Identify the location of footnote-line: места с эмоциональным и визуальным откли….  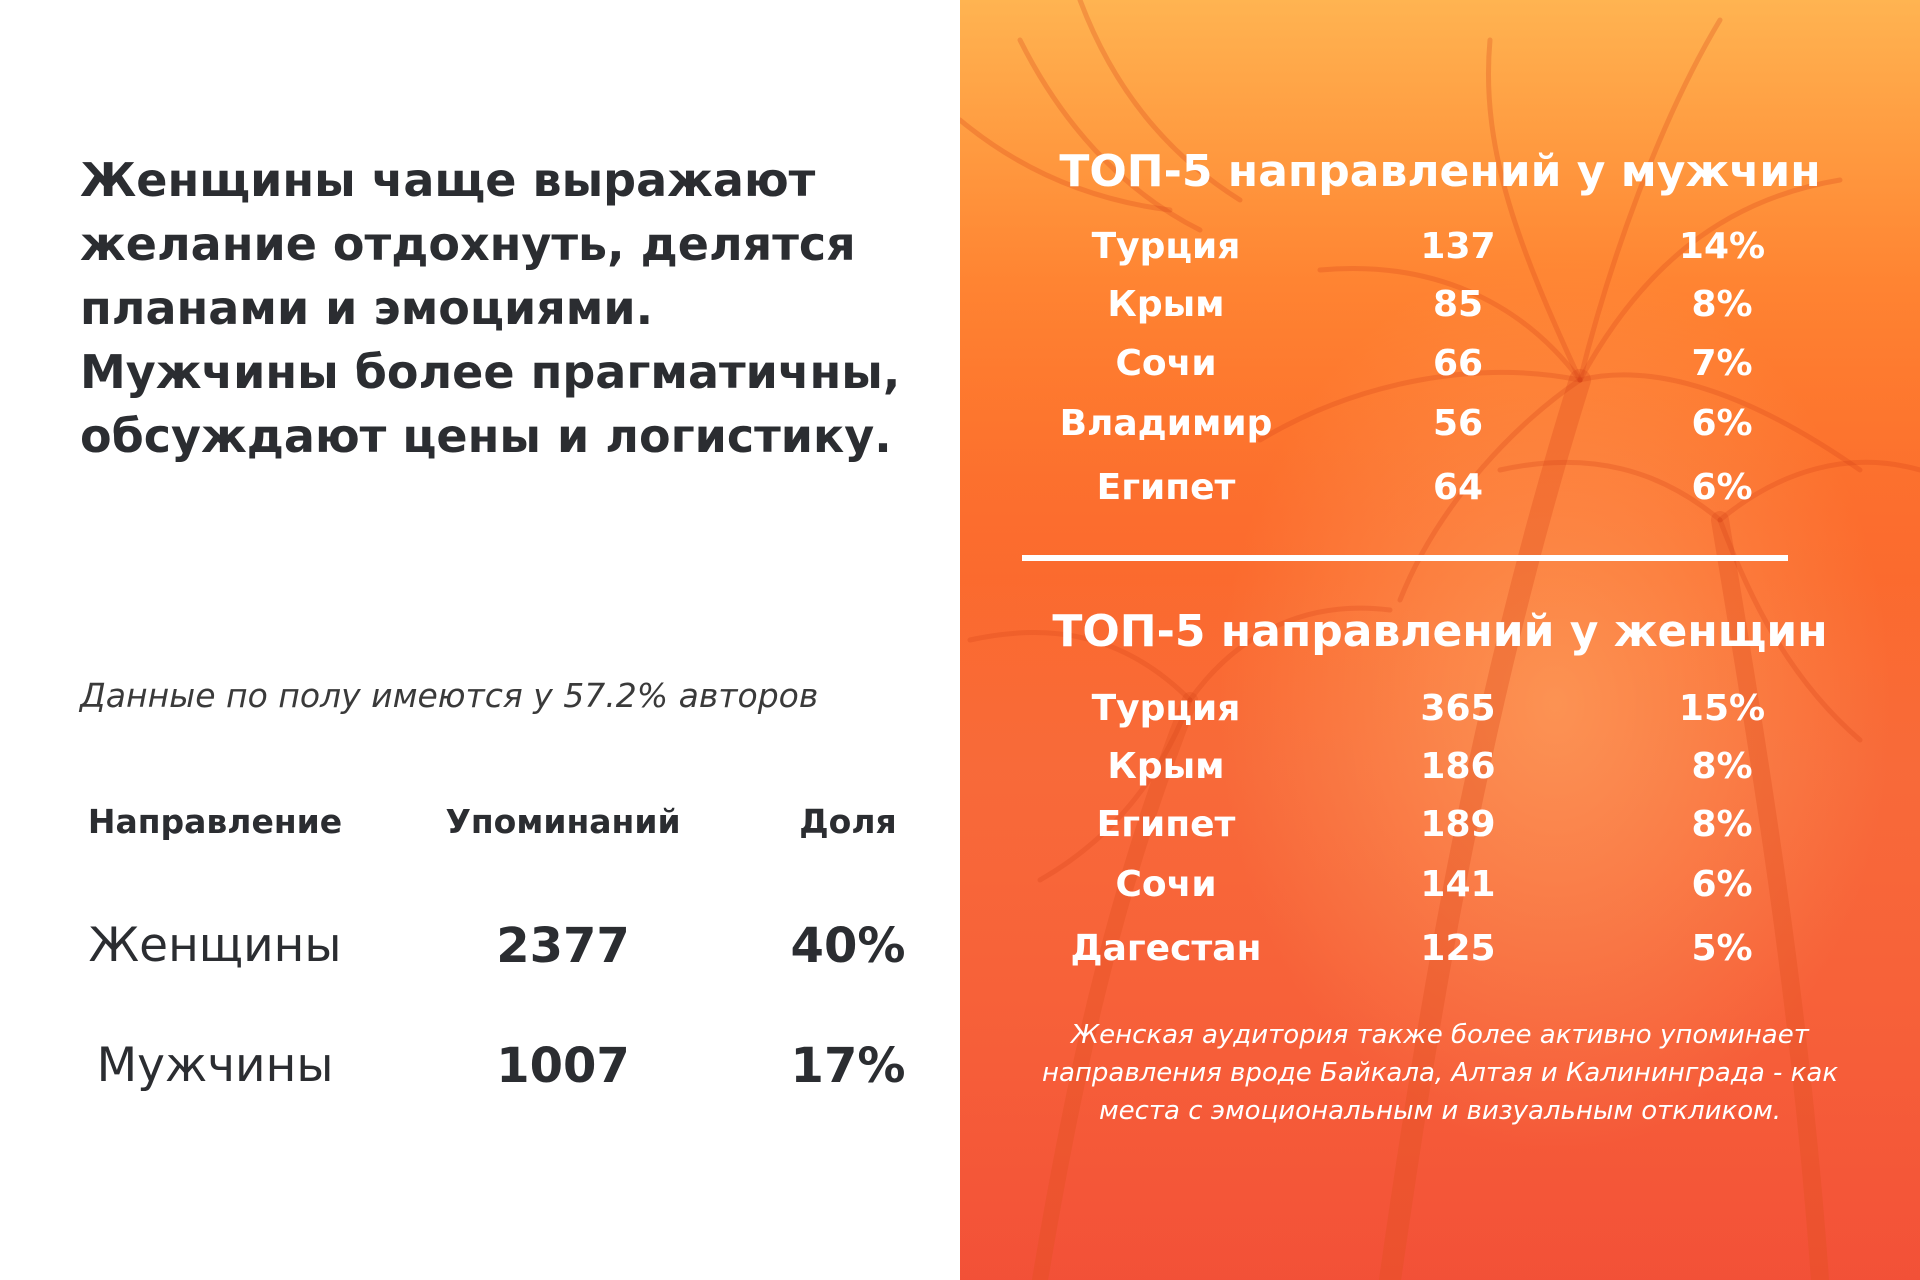
(1440, 1111).